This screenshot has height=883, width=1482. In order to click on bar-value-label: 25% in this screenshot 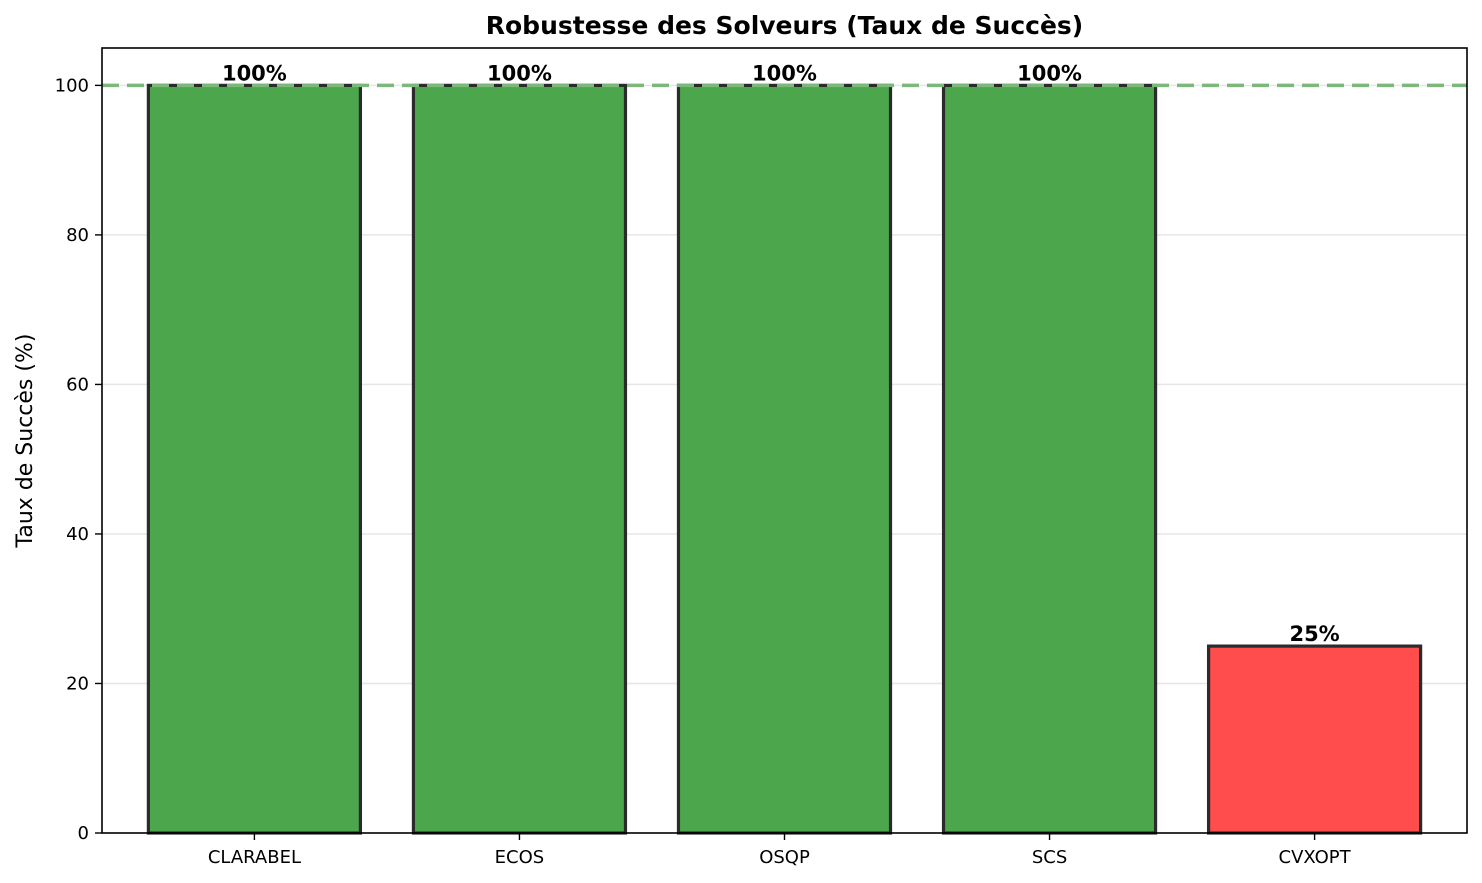, I will do `click(1314, 634)`.